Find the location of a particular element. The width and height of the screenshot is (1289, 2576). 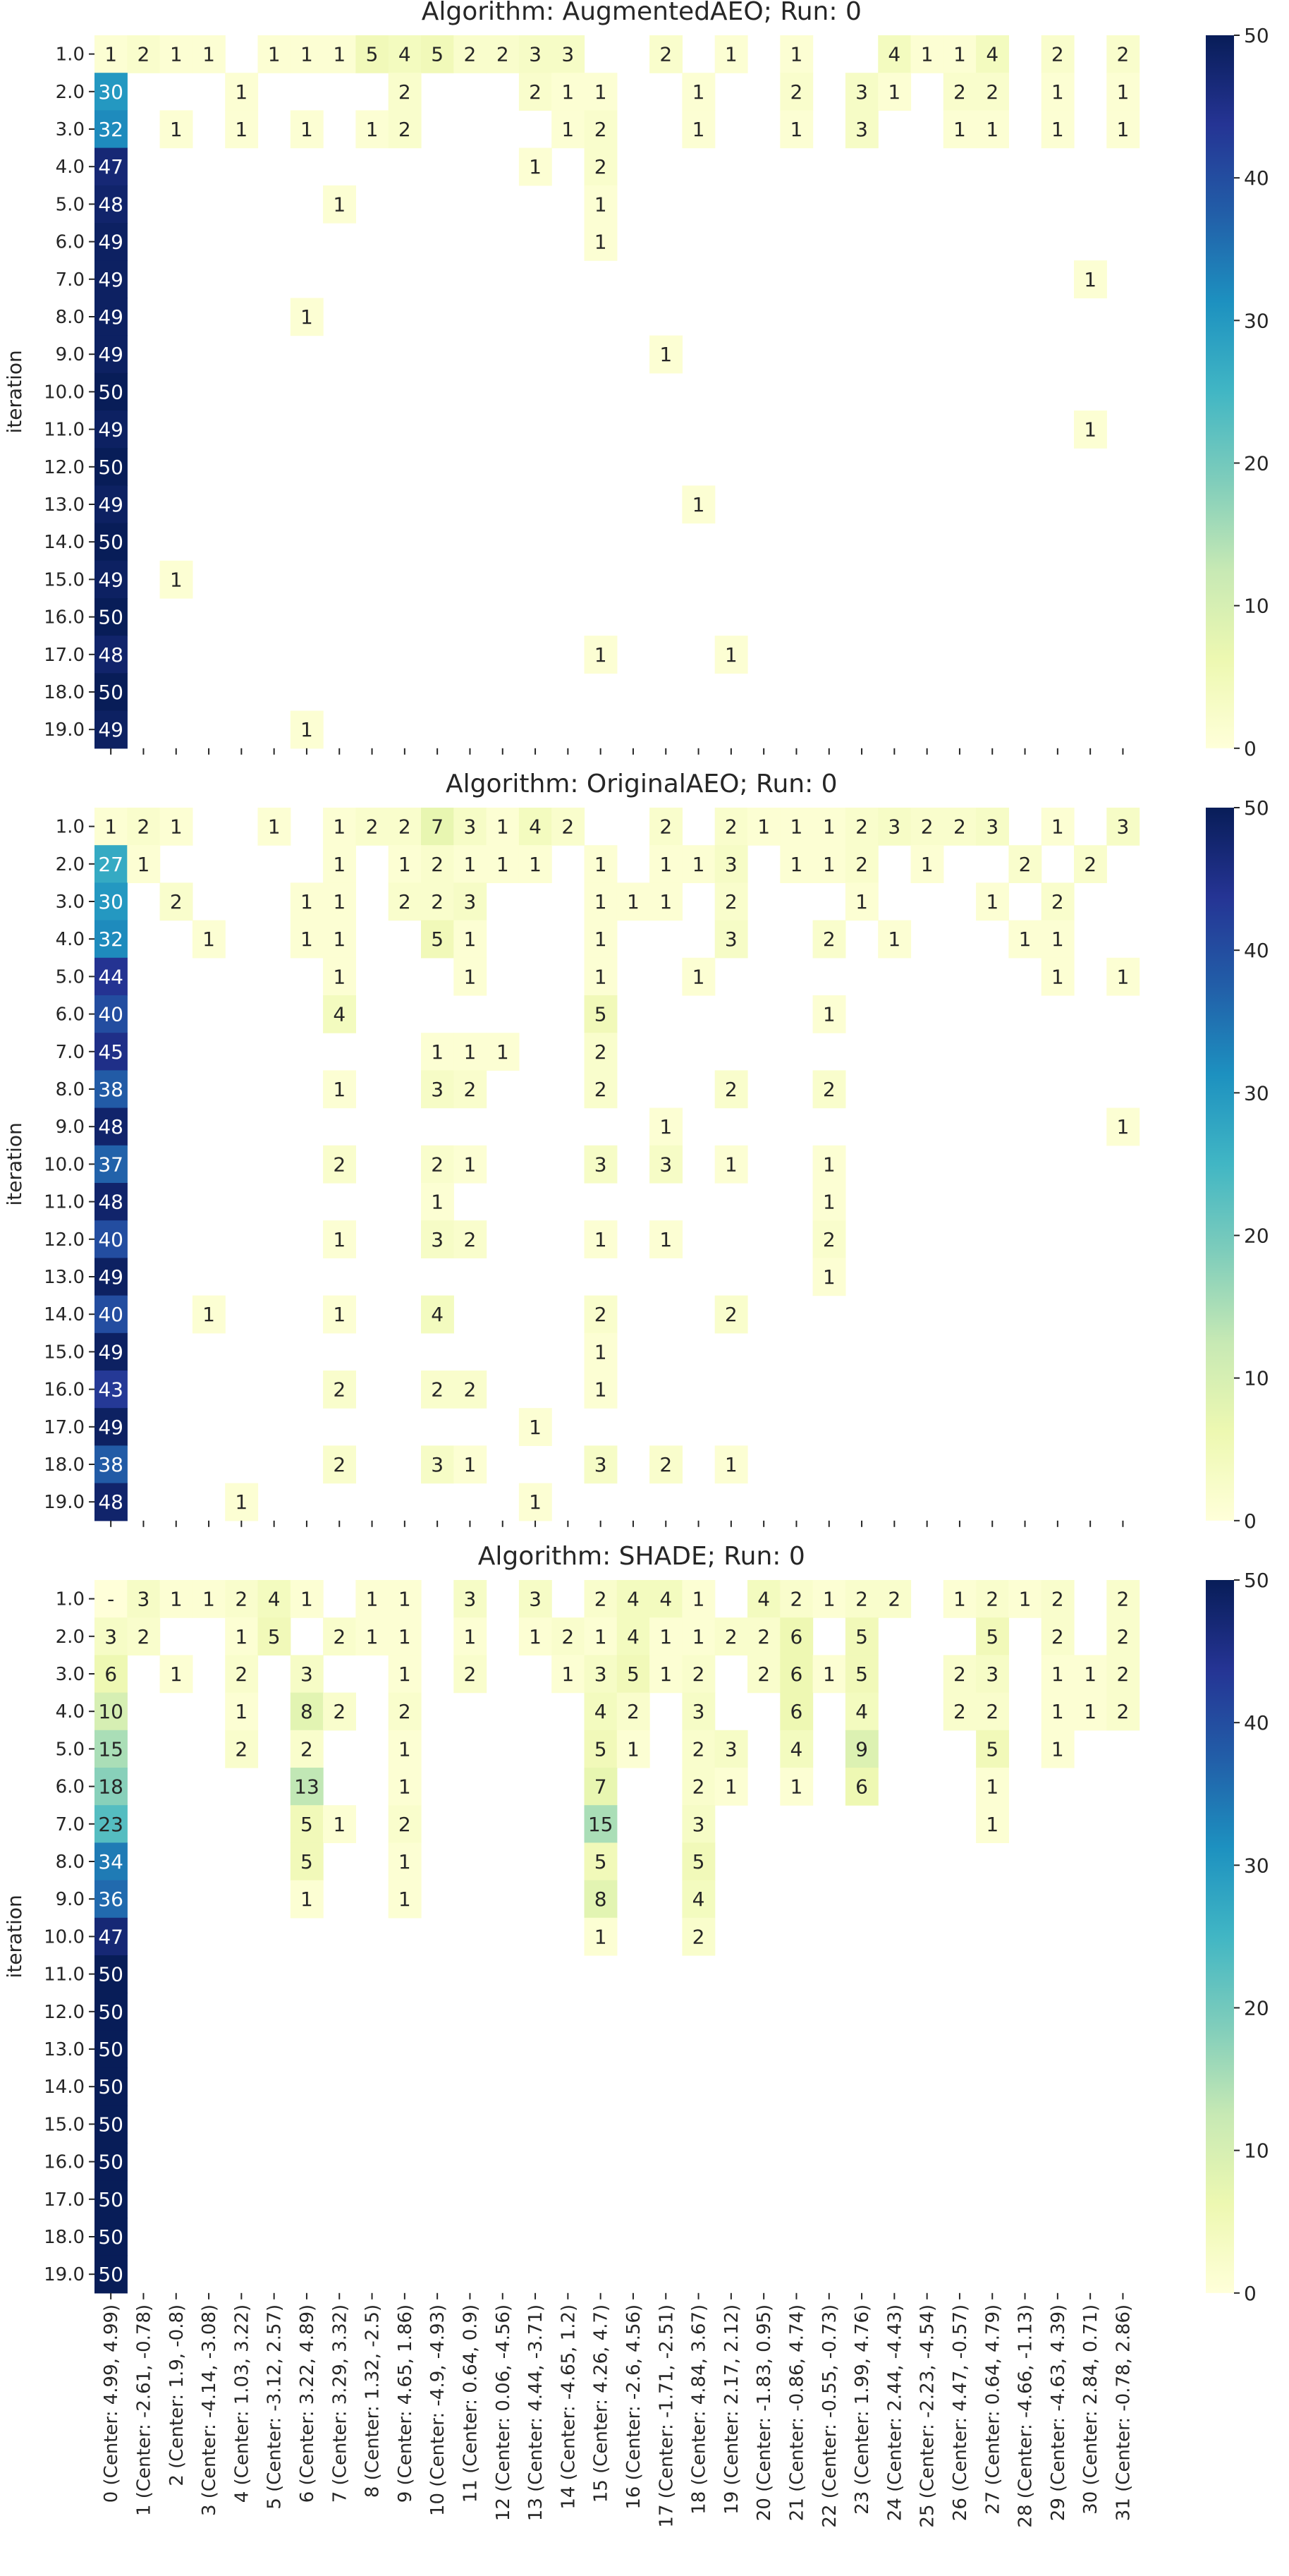

colorbar-tick-label: 50 is located at coordinates (1256, 35).